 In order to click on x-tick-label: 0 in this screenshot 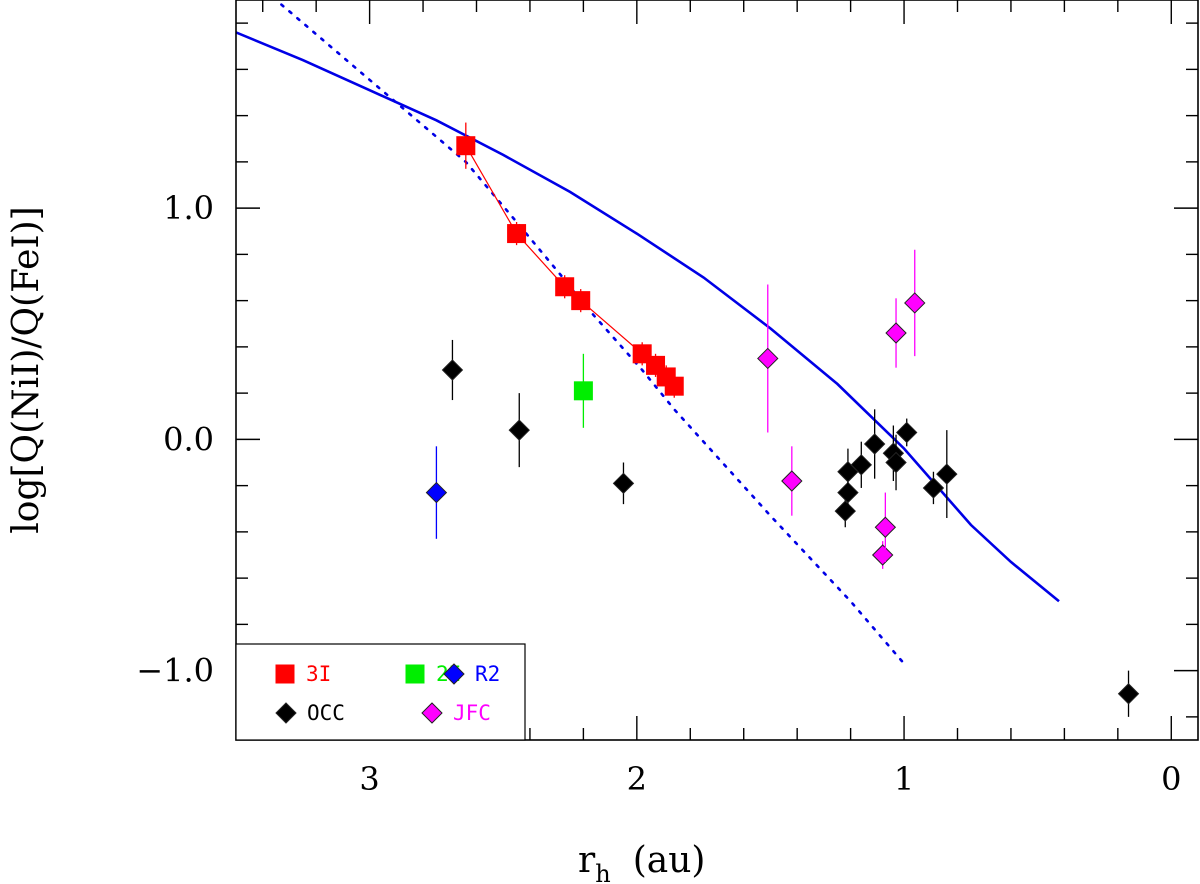, I will do `click(1171, 779)`.